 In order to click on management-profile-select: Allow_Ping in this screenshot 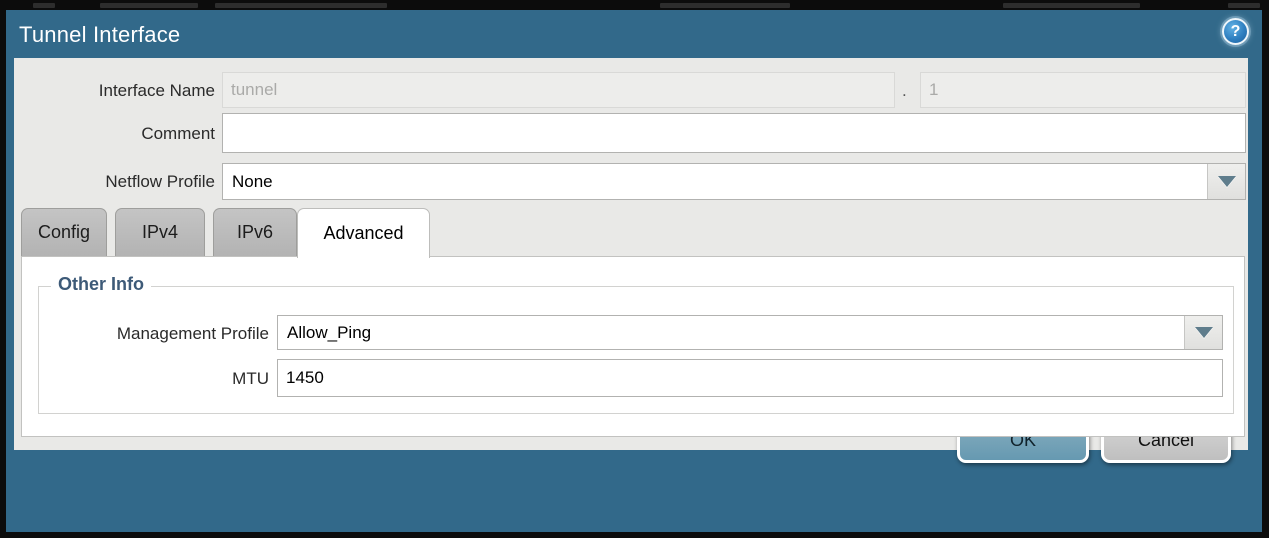, I will do `click(750, 332)`.